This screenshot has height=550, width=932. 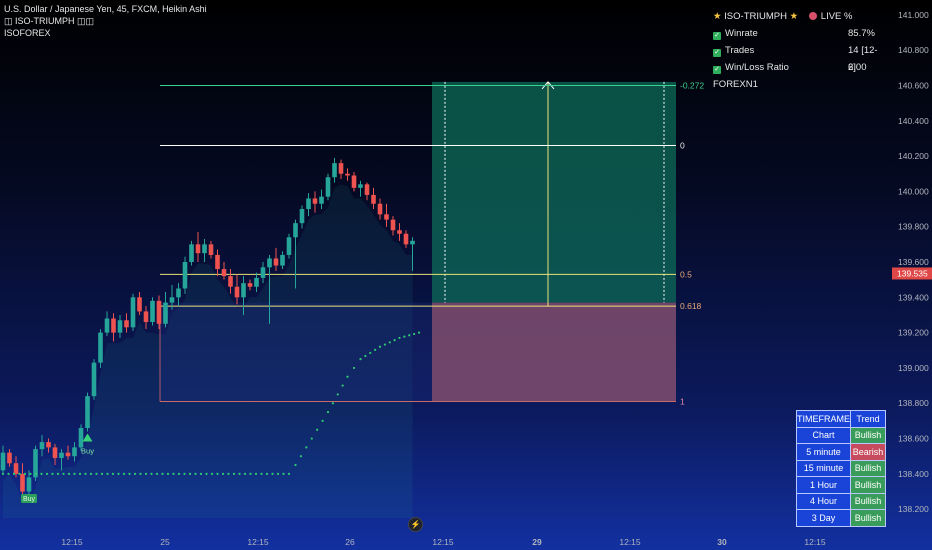 What do you see at coordinates (913, 509) in the screenshot?
I see `y-tick-label: 138.200` at bounding box center [913, 509].